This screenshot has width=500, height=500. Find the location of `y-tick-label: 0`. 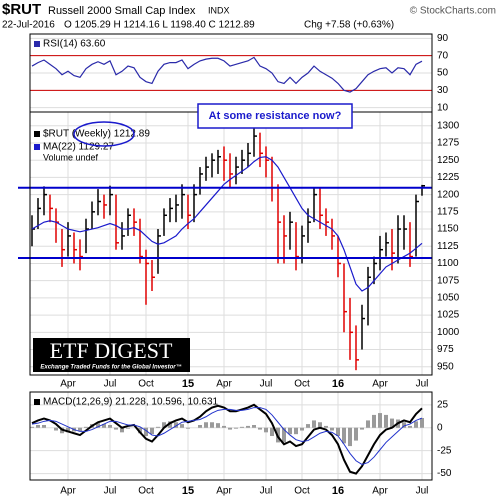

y-tick-label: 0 is located at coordinates (440, 427).